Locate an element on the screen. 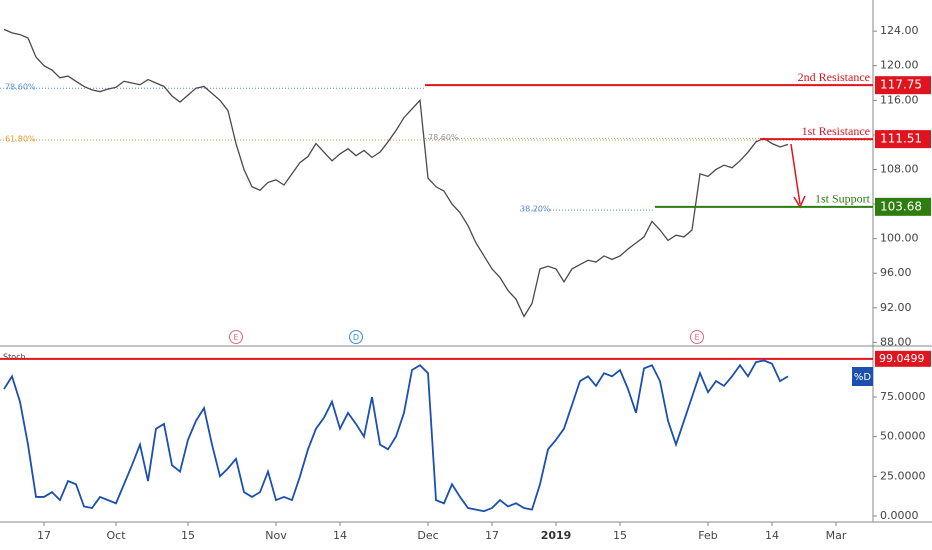  value-tag is located at coordinates (903, 358).